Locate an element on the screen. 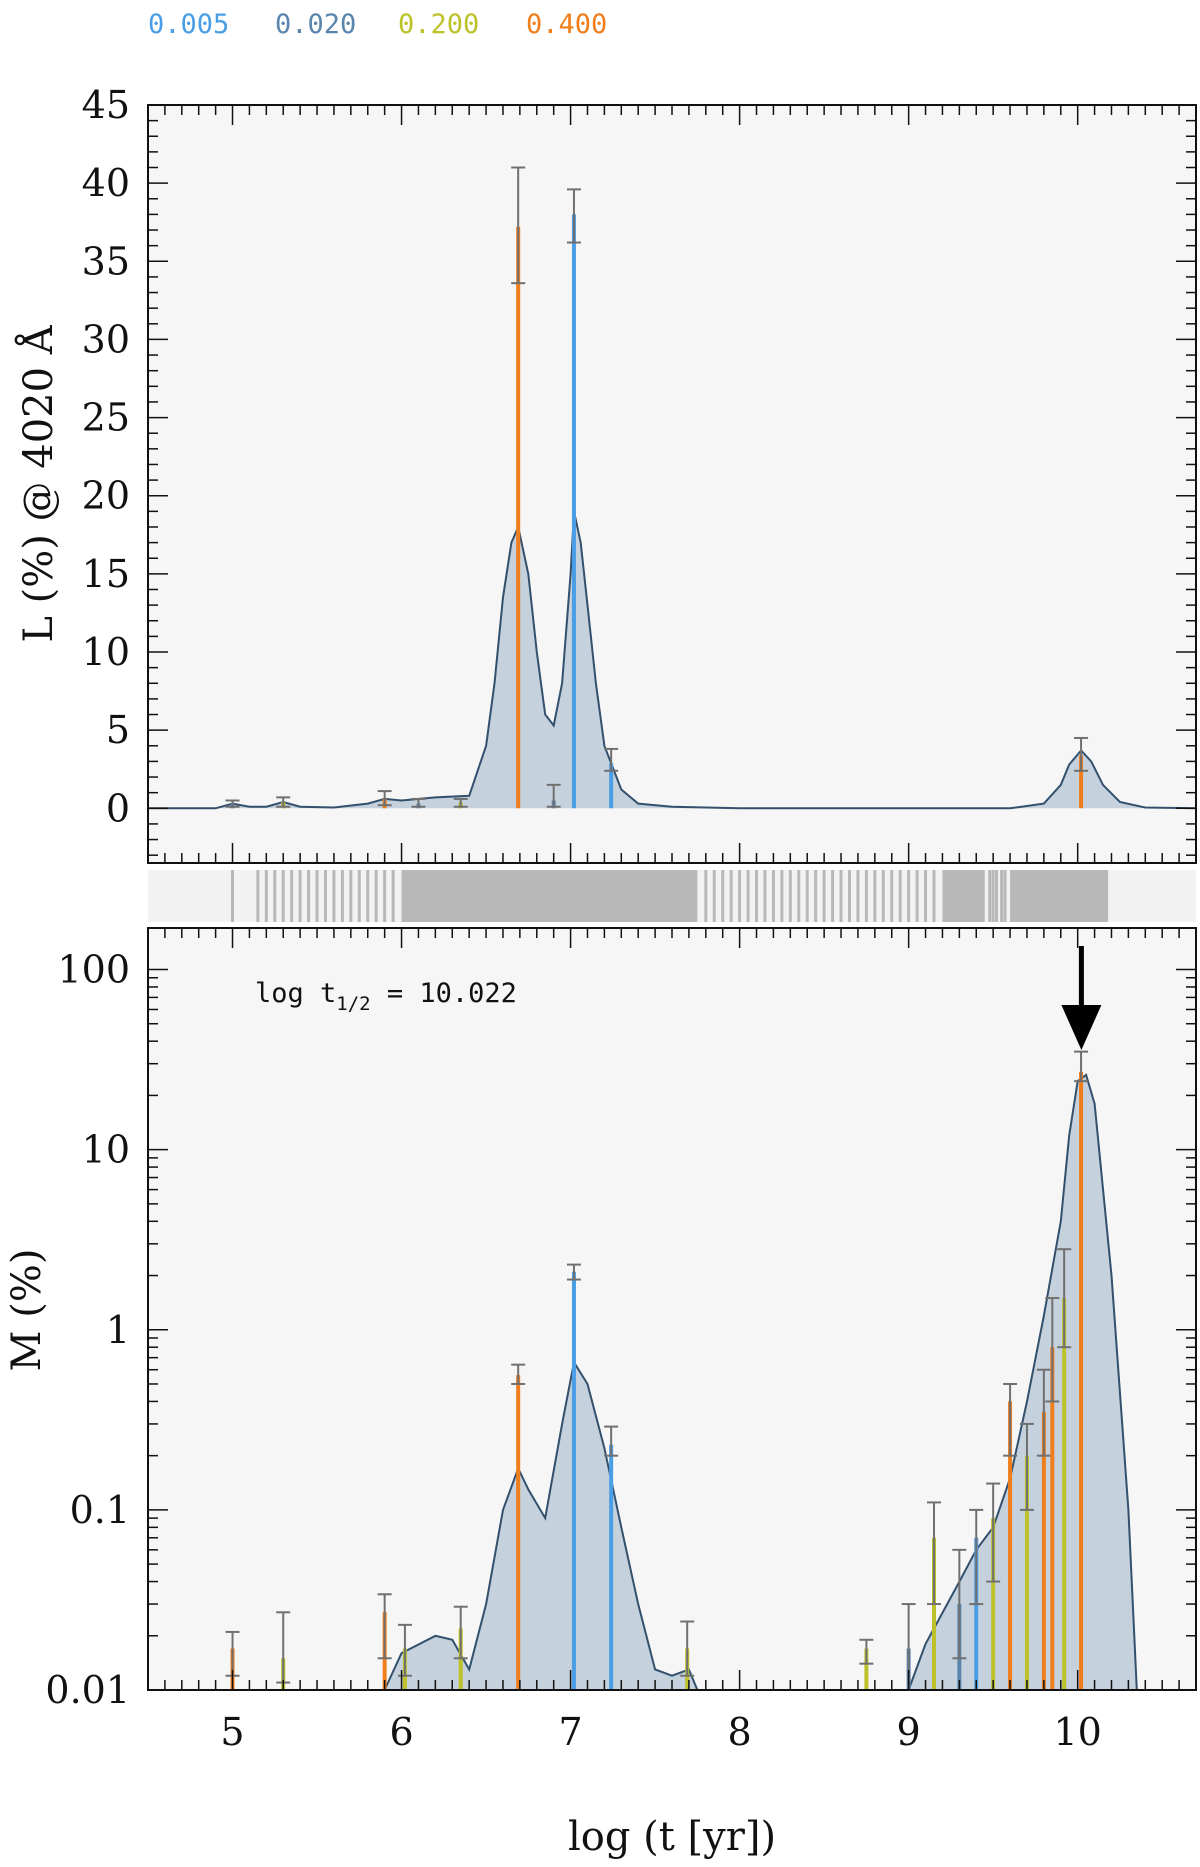 The height and width of the screenshot is (1867, 1200). x-tick-label: 7 is located at coordinates (570, 1732).